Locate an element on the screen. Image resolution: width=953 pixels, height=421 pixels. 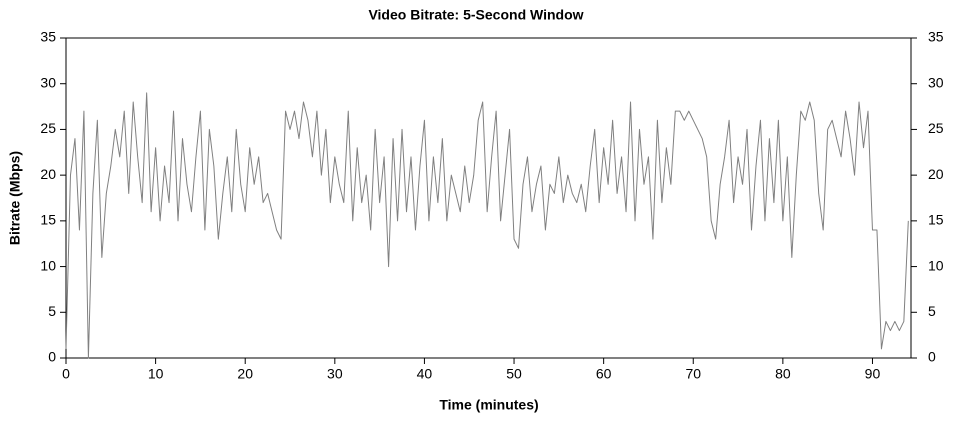
y2-tick-label: 30 is located at coordinates (936, 82).